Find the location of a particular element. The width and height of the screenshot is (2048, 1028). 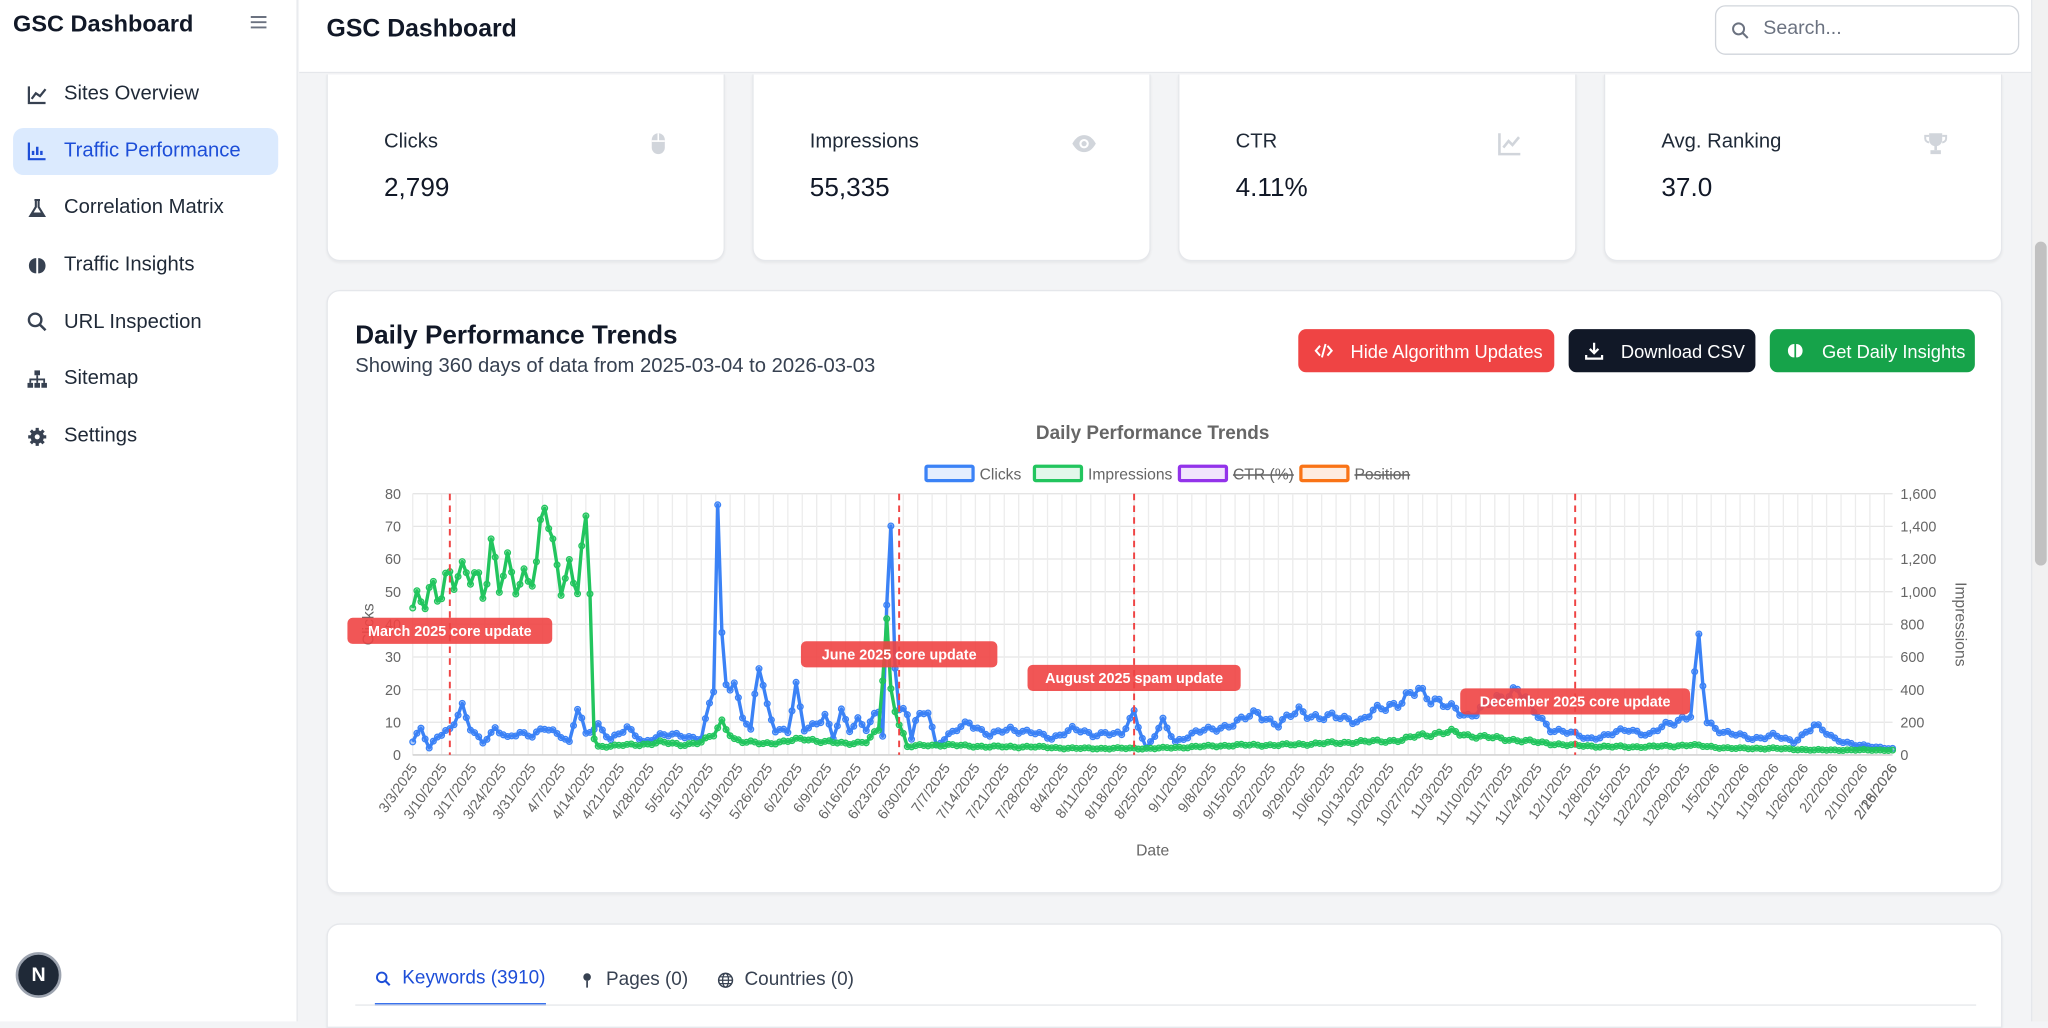

stat-label: Clicks is located at coordinates (410, 141).